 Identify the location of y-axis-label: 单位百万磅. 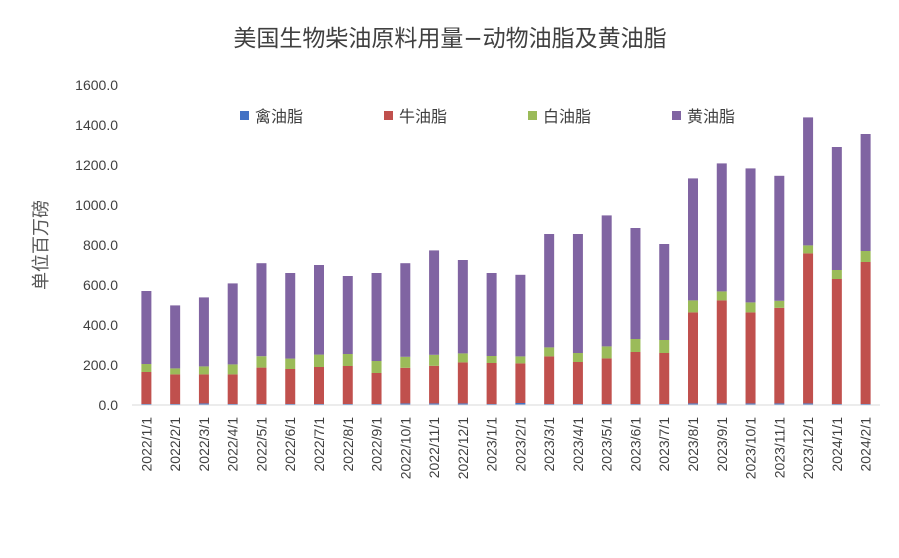
(41, 245).